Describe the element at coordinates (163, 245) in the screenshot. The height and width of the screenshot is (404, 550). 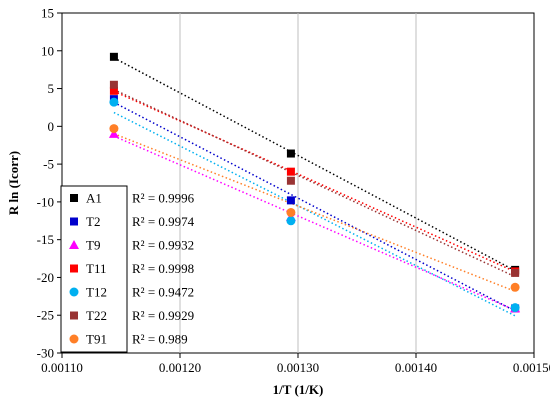
I see `r-squared-label-t9: R² = 0.9932` at that location.